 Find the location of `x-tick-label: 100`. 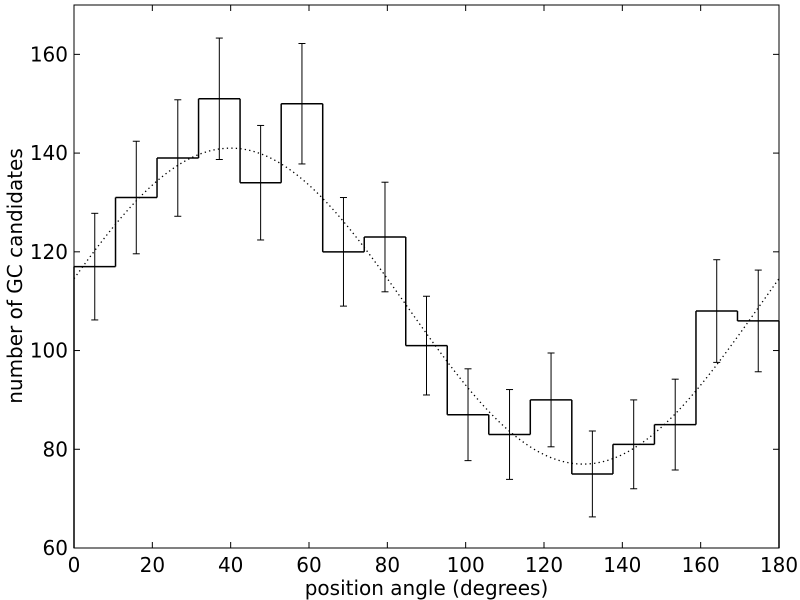

x-tick-label: 100 is located at coordinates (466, 565).